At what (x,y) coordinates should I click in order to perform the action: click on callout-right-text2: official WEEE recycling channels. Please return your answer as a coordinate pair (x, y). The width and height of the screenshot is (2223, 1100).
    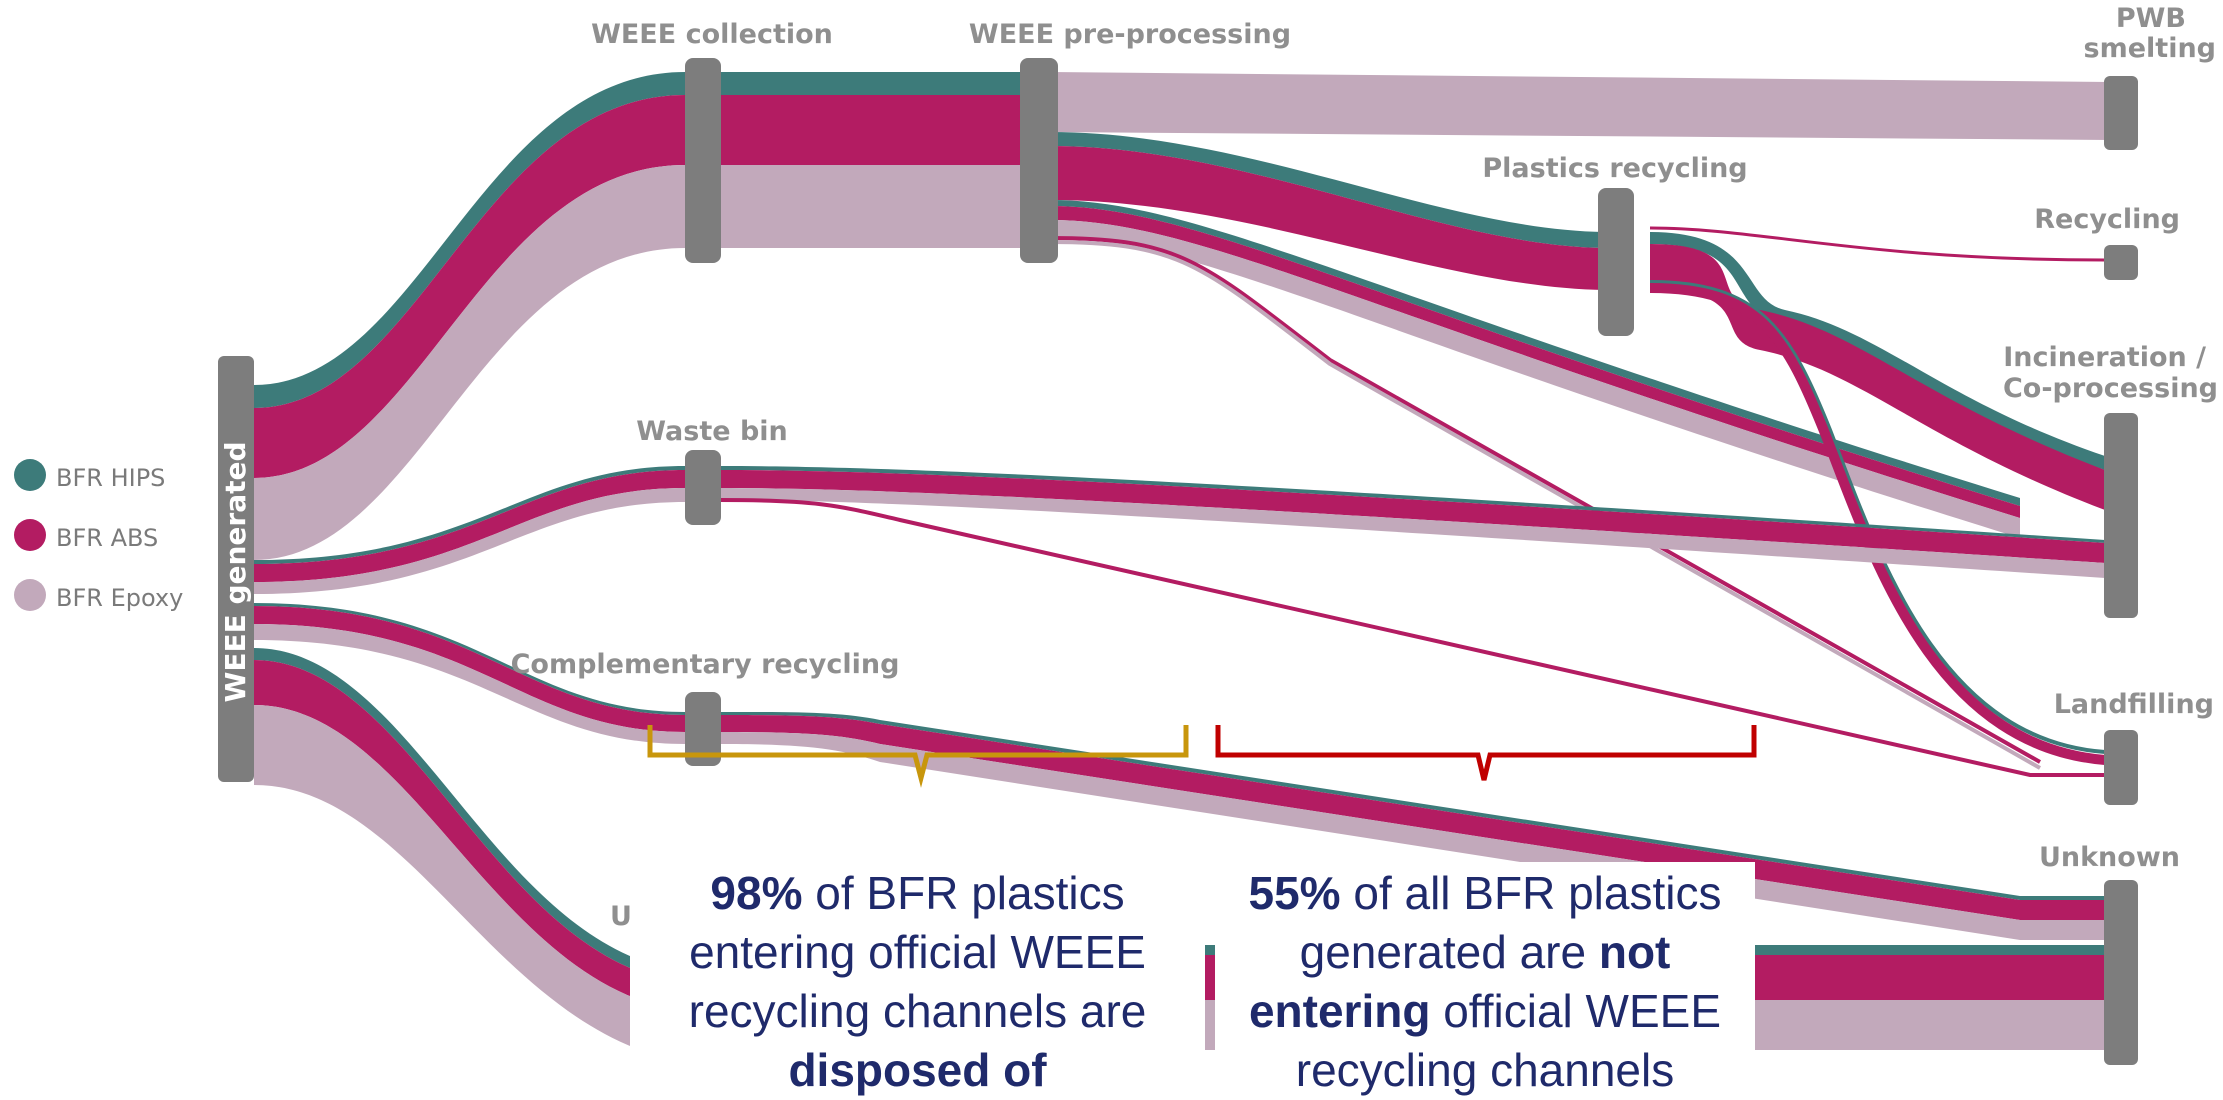
    Looking at the image, I should click on (1508, 1040).